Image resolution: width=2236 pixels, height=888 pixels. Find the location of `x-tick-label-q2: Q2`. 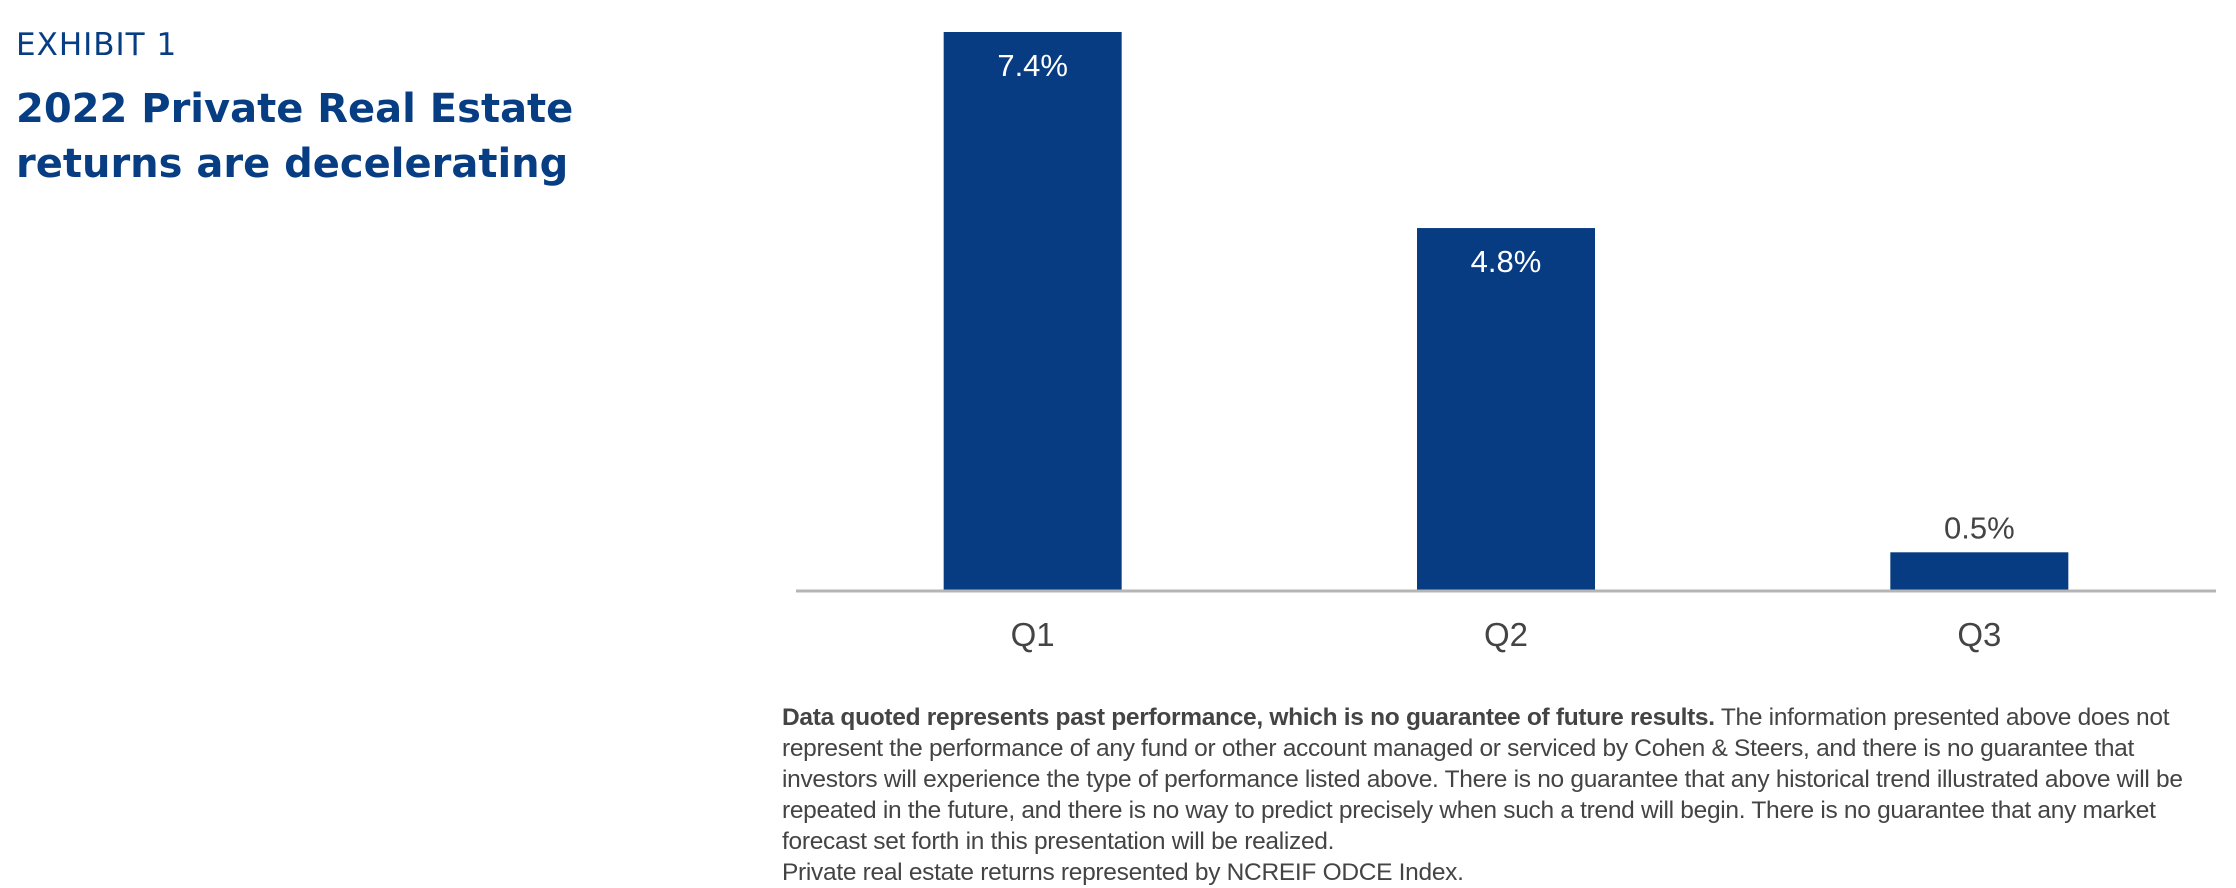

x-tick-label-q2: Q2 is located at coordinates (1506, 634).